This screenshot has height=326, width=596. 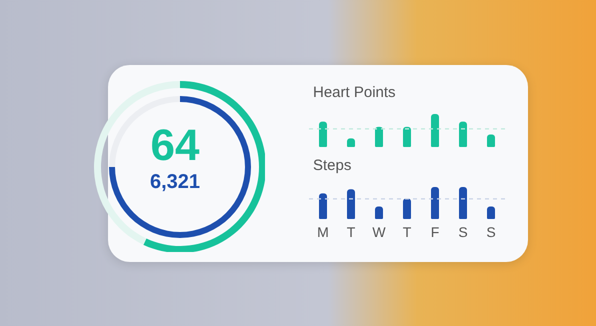 What do you see at coordinates (323, 232) in the screenshot?
I see `x-tick-label: M` at bounding box center [323, 232].